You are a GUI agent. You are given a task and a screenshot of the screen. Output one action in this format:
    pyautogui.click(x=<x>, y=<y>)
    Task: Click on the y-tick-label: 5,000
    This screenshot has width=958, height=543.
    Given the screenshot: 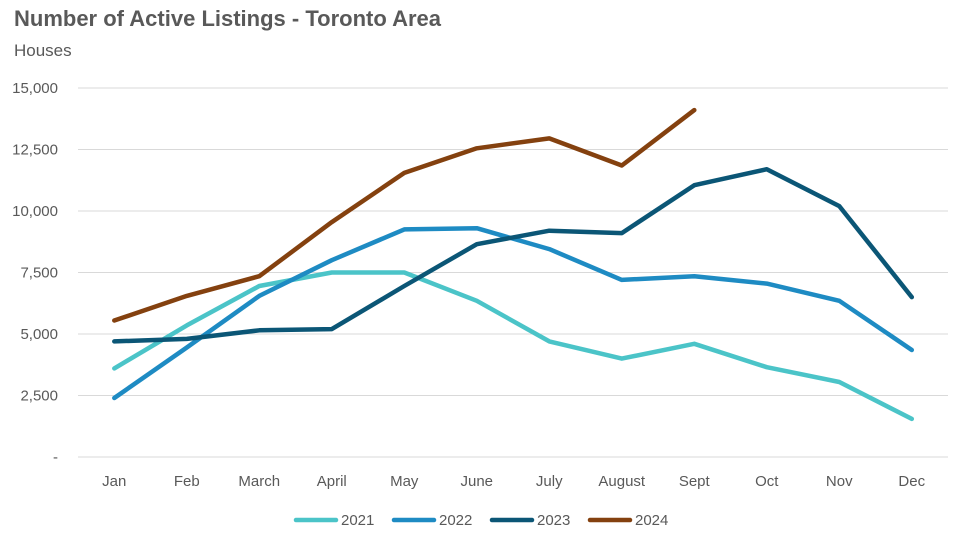 What is the action you would take?
    pyautogui.click(x=39, y=334)
    